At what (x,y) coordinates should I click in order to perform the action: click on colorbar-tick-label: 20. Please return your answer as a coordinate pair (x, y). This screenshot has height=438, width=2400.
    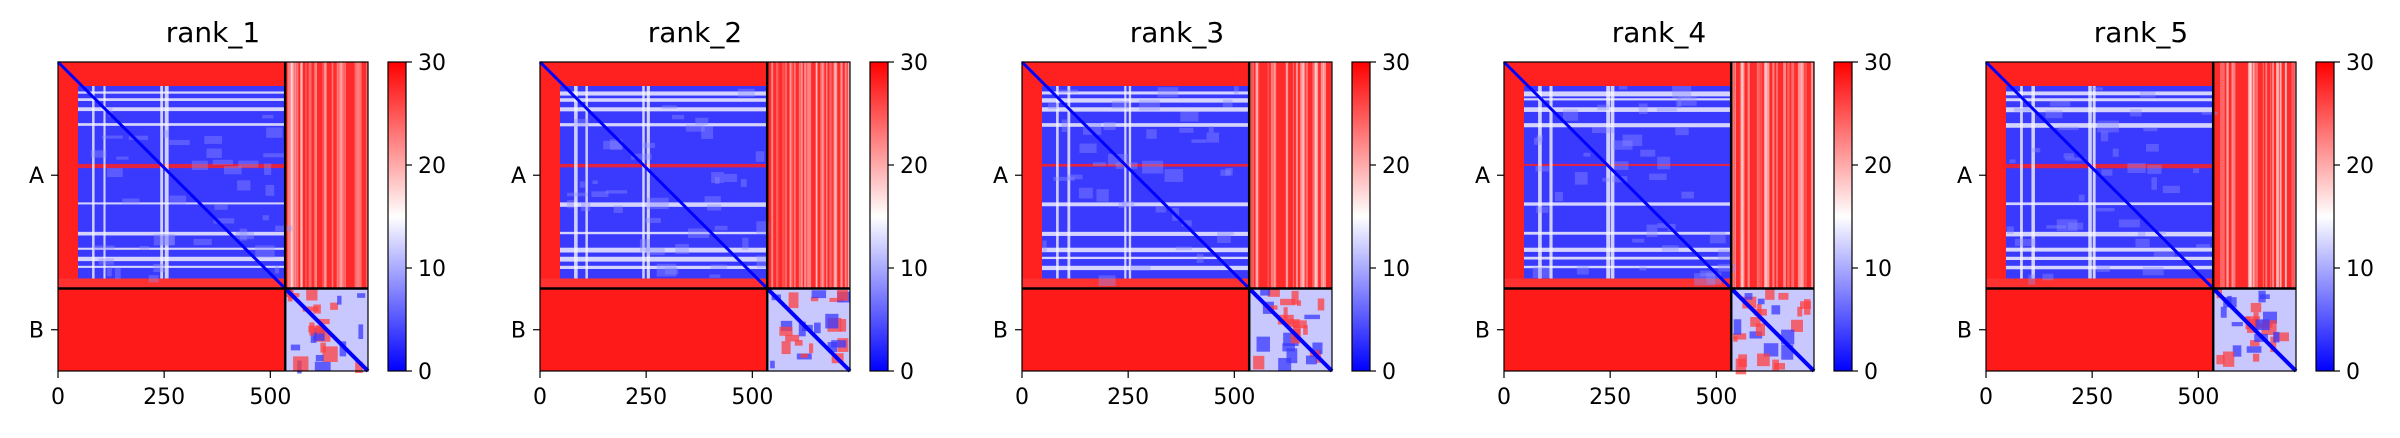
    Looking at the image, I should click on (2360, 166).